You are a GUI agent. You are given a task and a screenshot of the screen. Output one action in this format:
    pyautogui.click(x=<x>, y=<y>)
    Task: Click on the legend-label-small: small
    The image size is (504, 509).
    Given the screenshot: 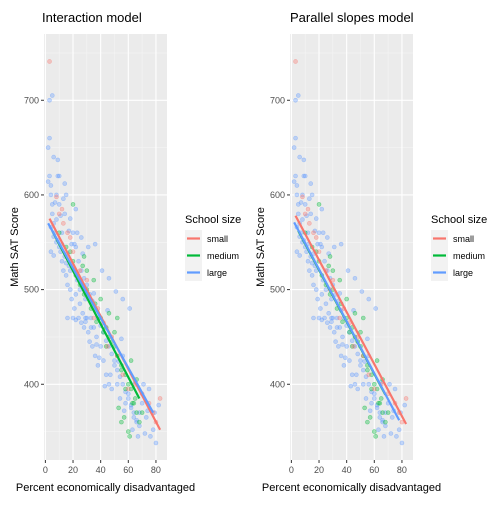 What is the action you would take?
    pyautogui.click(x=217, y=239)
    